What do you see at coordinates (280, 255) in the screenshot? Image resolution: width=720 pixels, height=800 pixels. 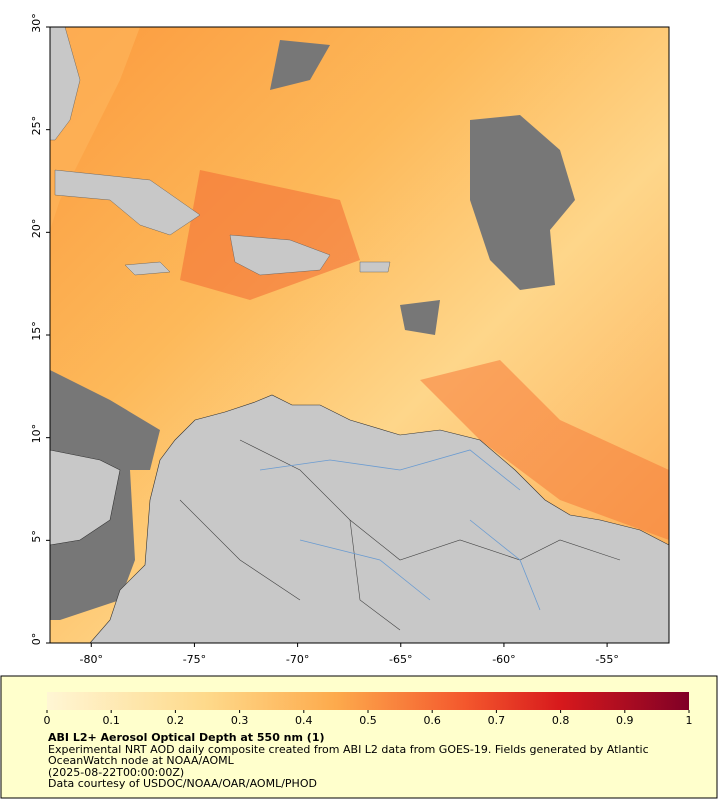 I see `land-hispaniola` at bounding box center [280, 255].